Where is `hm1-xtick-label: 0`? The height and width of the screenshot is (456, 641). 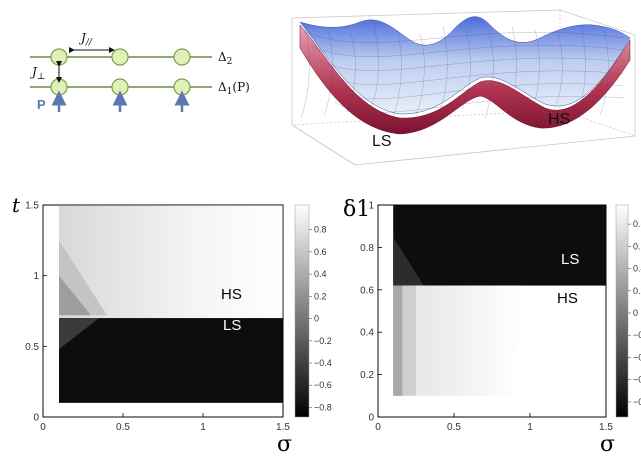 hm1-xtick-label: 0 is located at coordinates (43, 427).